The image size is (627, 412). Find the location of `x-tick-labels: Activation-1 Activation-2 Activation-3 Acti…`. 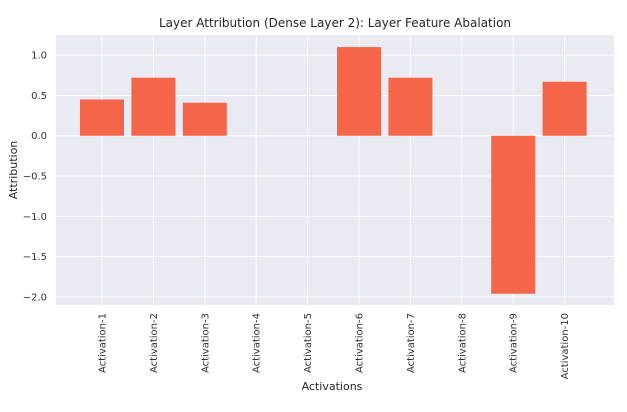

x-tick-labels: Activation-1 Activation-2 Activation-3 Acti… is located at coordinates (335, 346).